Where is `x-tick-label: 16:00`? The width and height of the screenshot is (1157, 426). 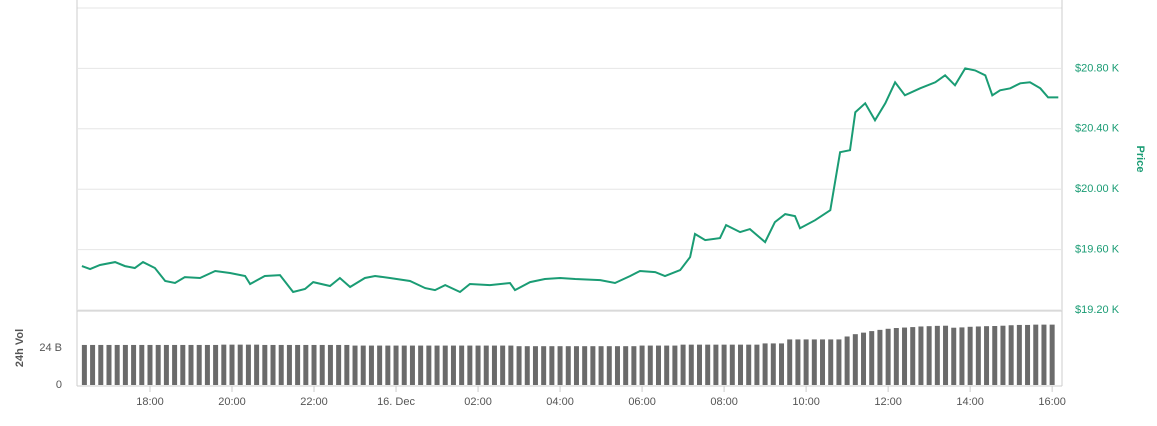
x-tick-label: 16:00 is located at coordinates (1052, 402).